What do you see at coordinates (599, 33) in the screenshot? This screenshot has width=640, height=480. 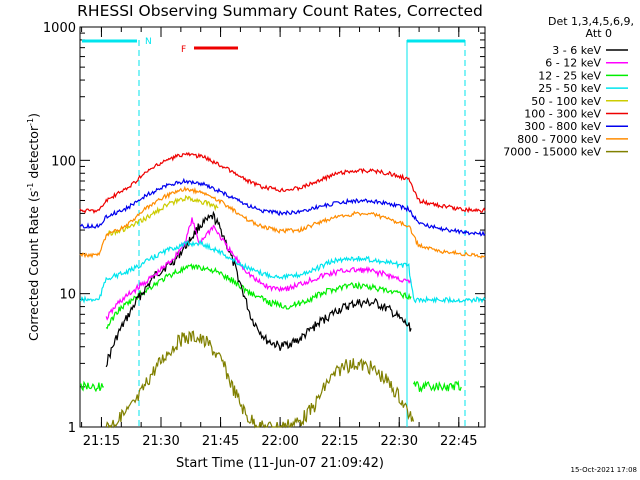 I see `legend-header-2: Att 0` at bounding box center [599, 33].